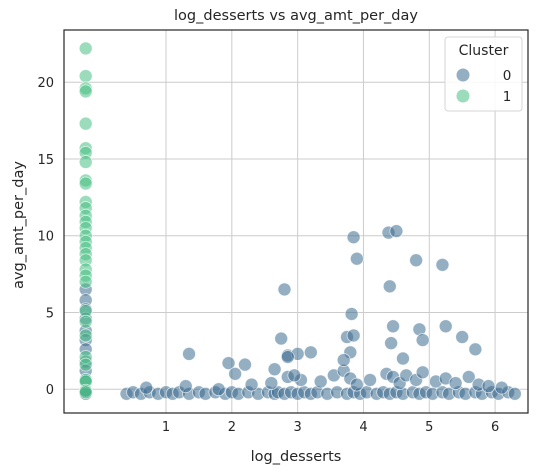  Describe the element at coordinates (45, 160) in the screenshot. I see `y-tick-label: 15` at that location.